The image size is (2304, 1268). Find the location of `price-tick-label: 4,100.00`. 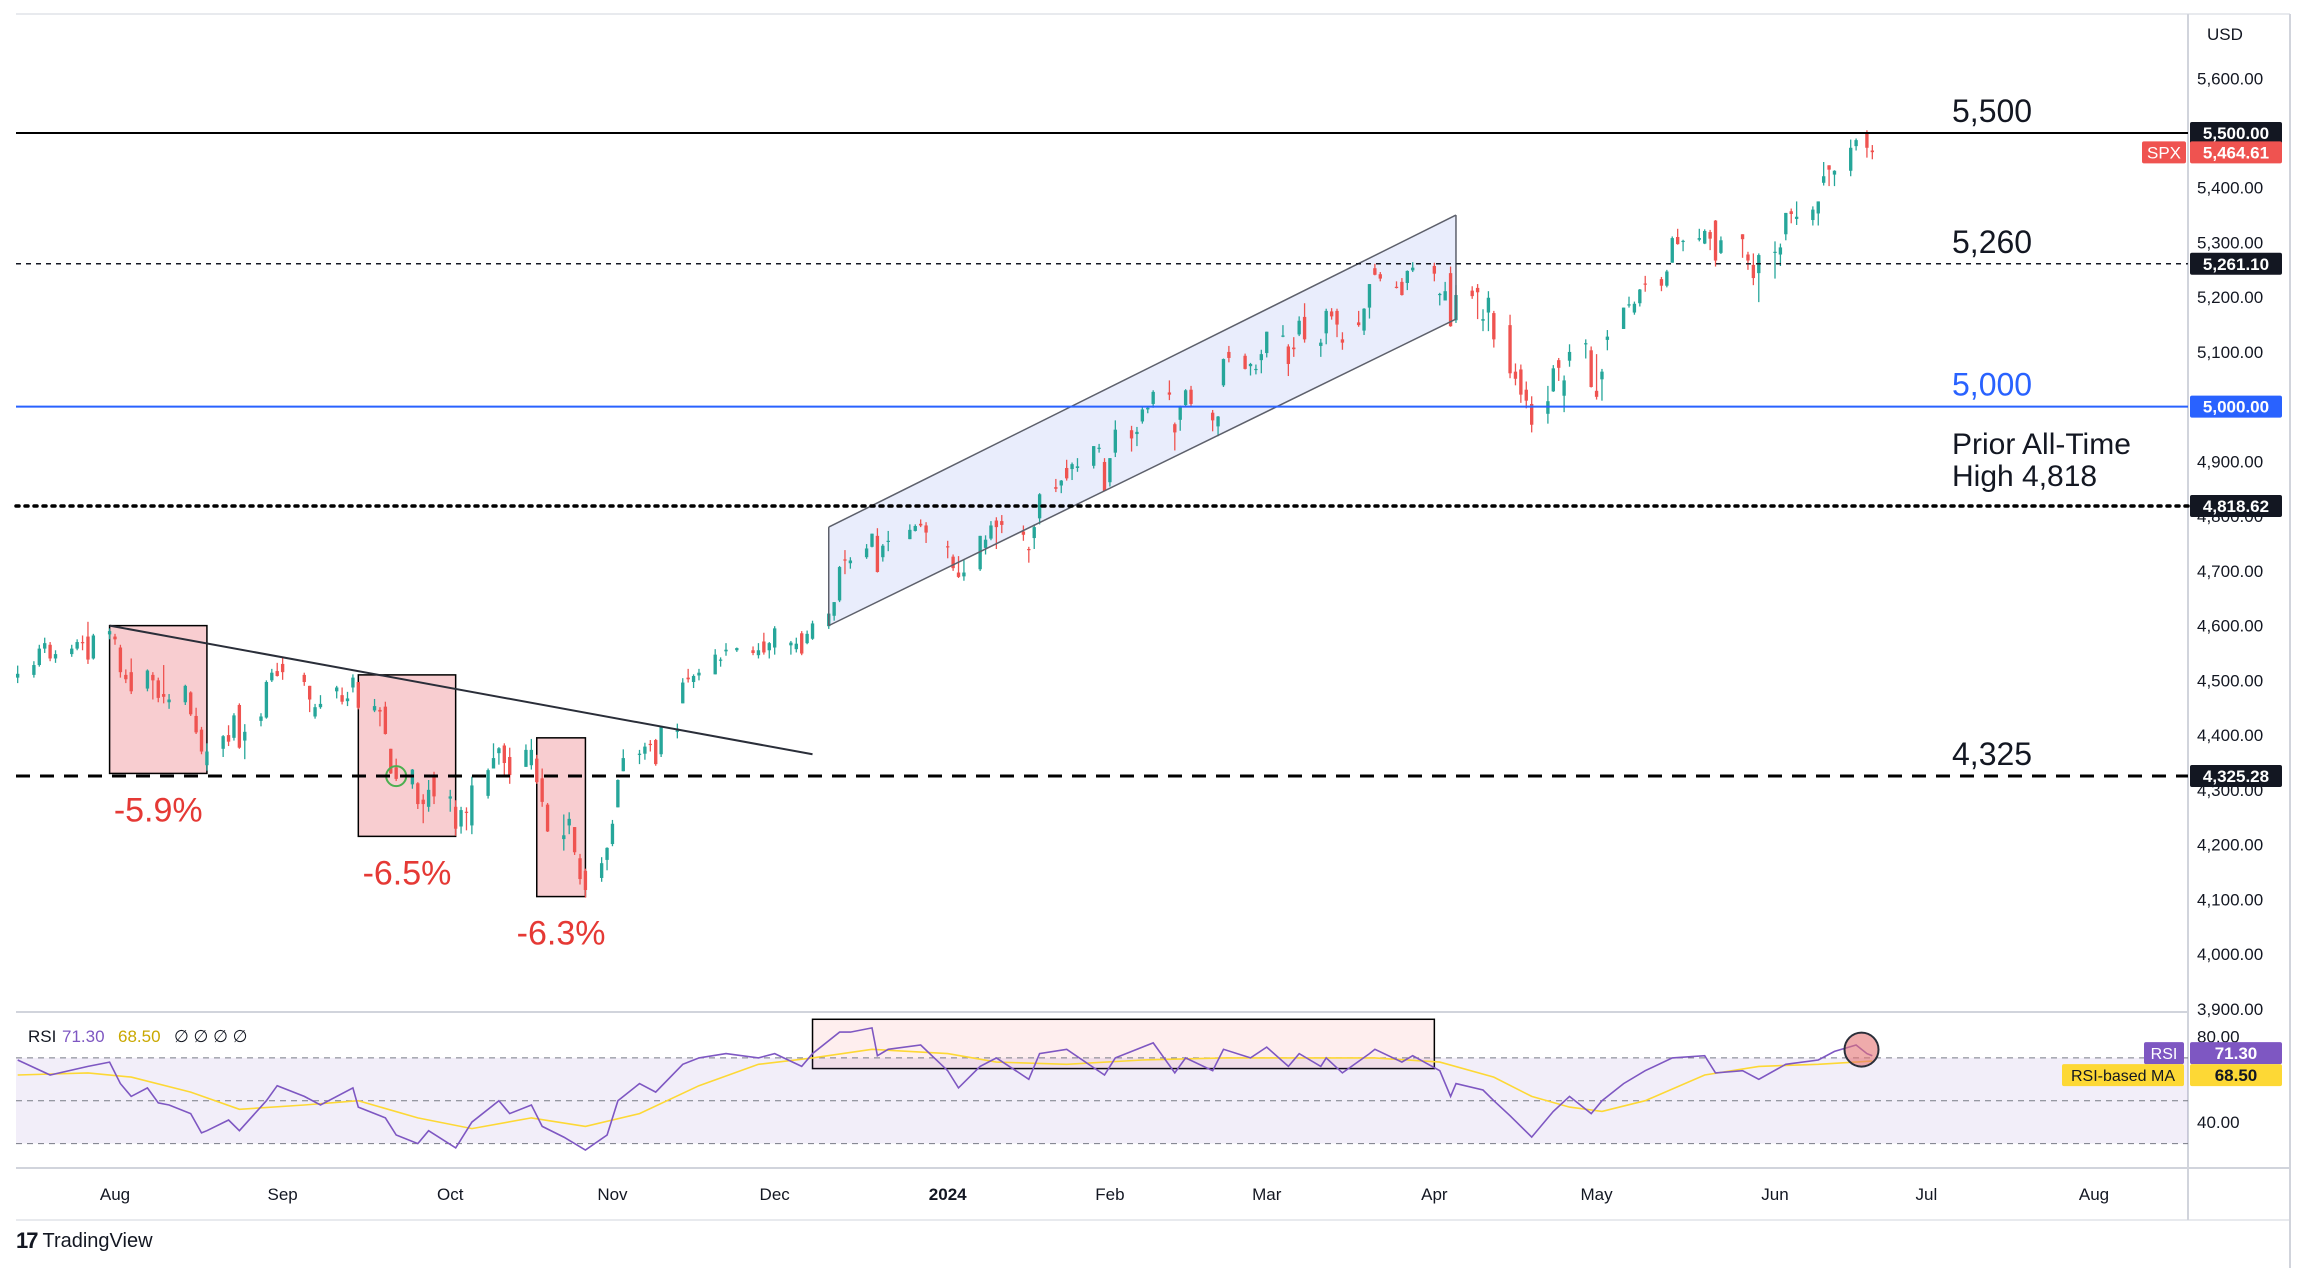

price-tick-label: 4,100.00 is located at coordinates (2230, 899).